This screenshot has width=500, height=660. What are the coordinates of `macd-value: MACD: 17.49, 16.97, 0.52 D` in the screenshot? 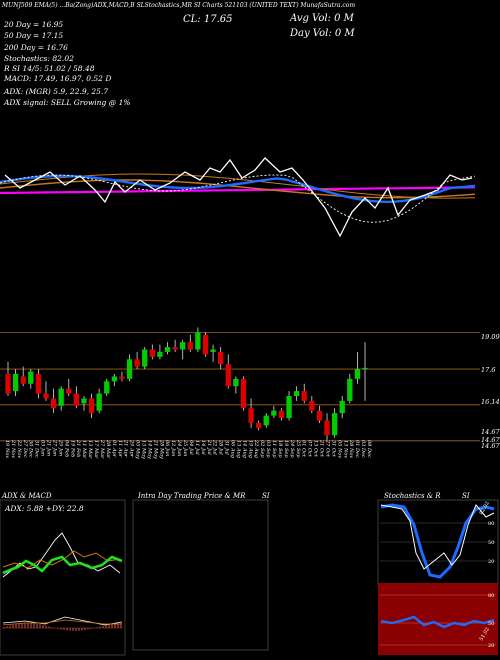 It's located at (58, 78).